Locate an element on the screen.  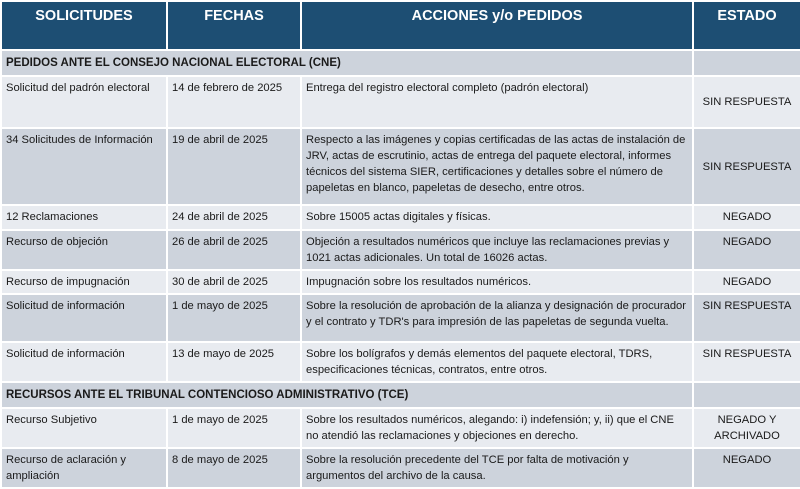
solicitud-cell: Recurso Subjetivo is located at coordinates (84, 428).